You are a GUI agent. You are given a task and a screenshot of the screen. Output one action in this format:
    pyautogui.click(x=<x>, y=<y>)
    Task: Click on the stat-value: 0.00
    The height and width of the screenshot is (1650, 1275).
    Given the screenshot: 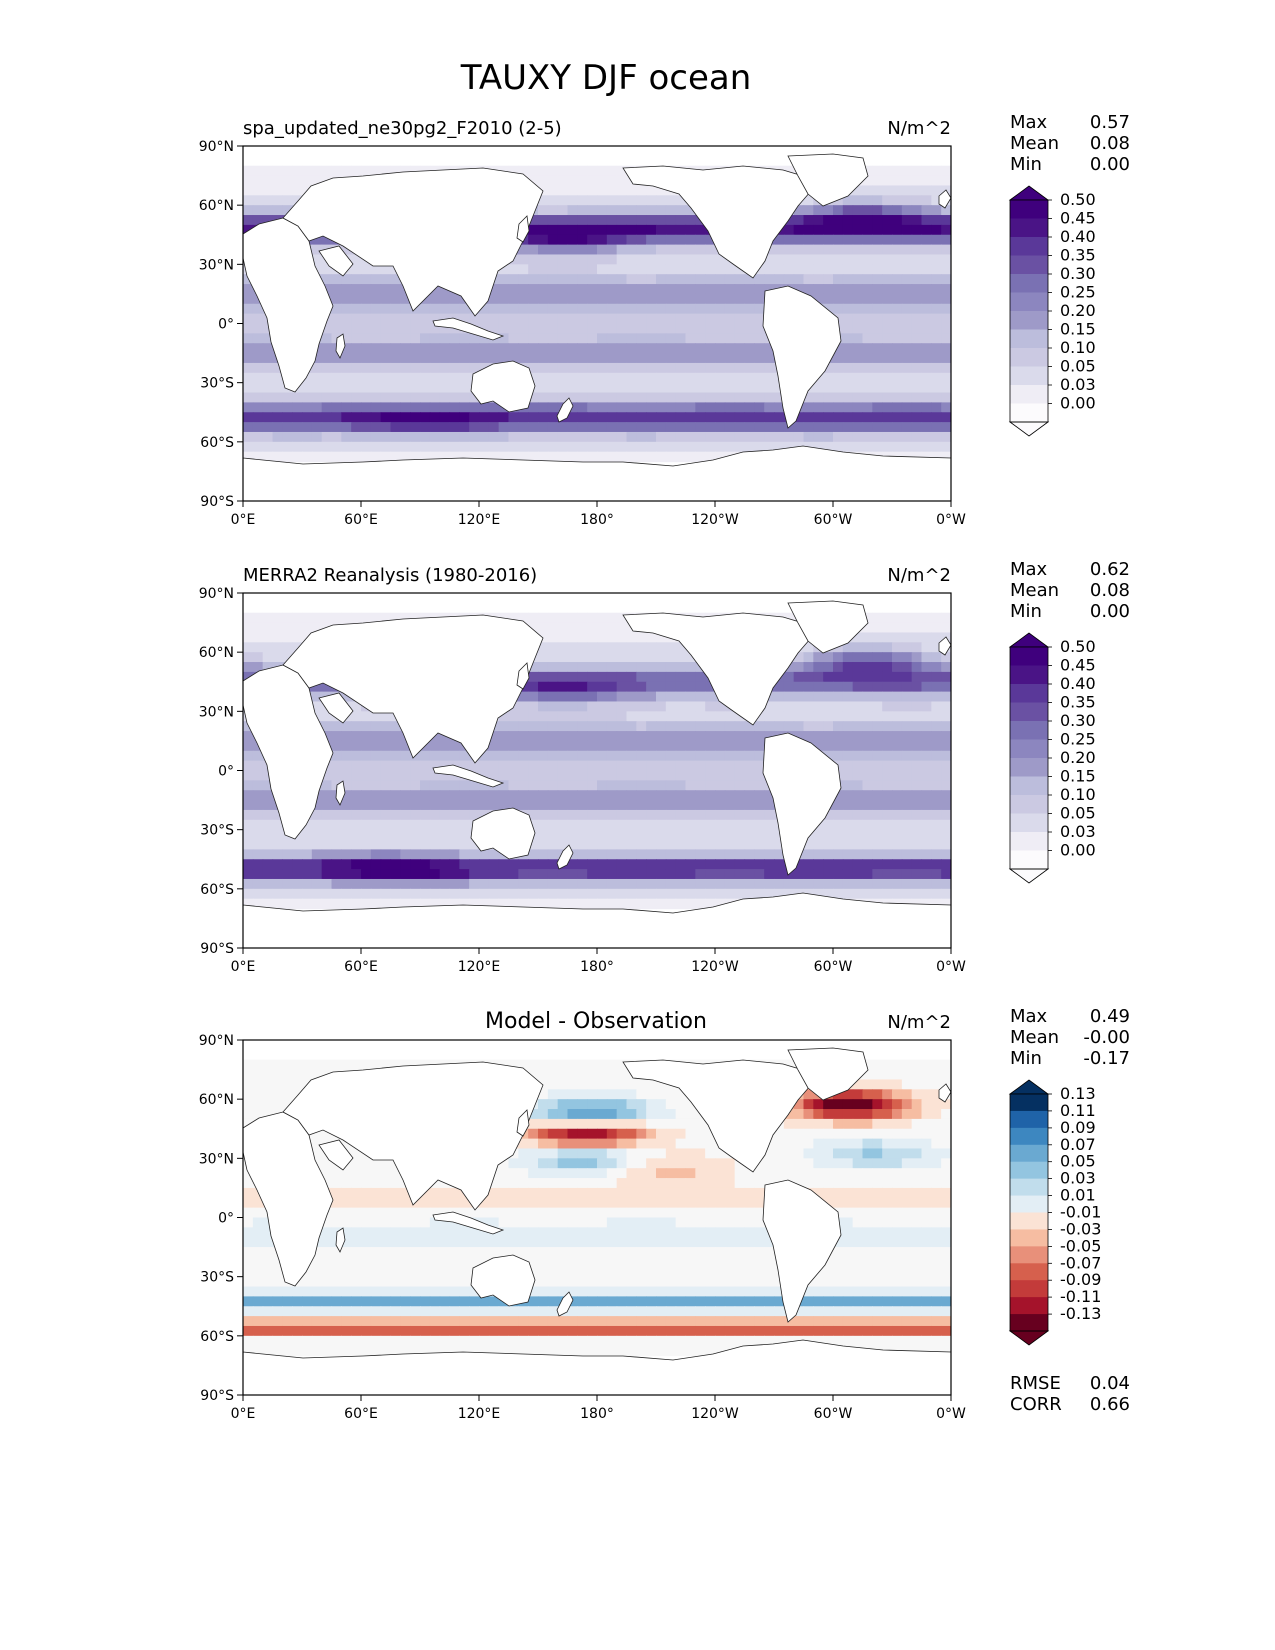 What is the action you would take?
    pyautogui.click(x=1110, y=611)
    